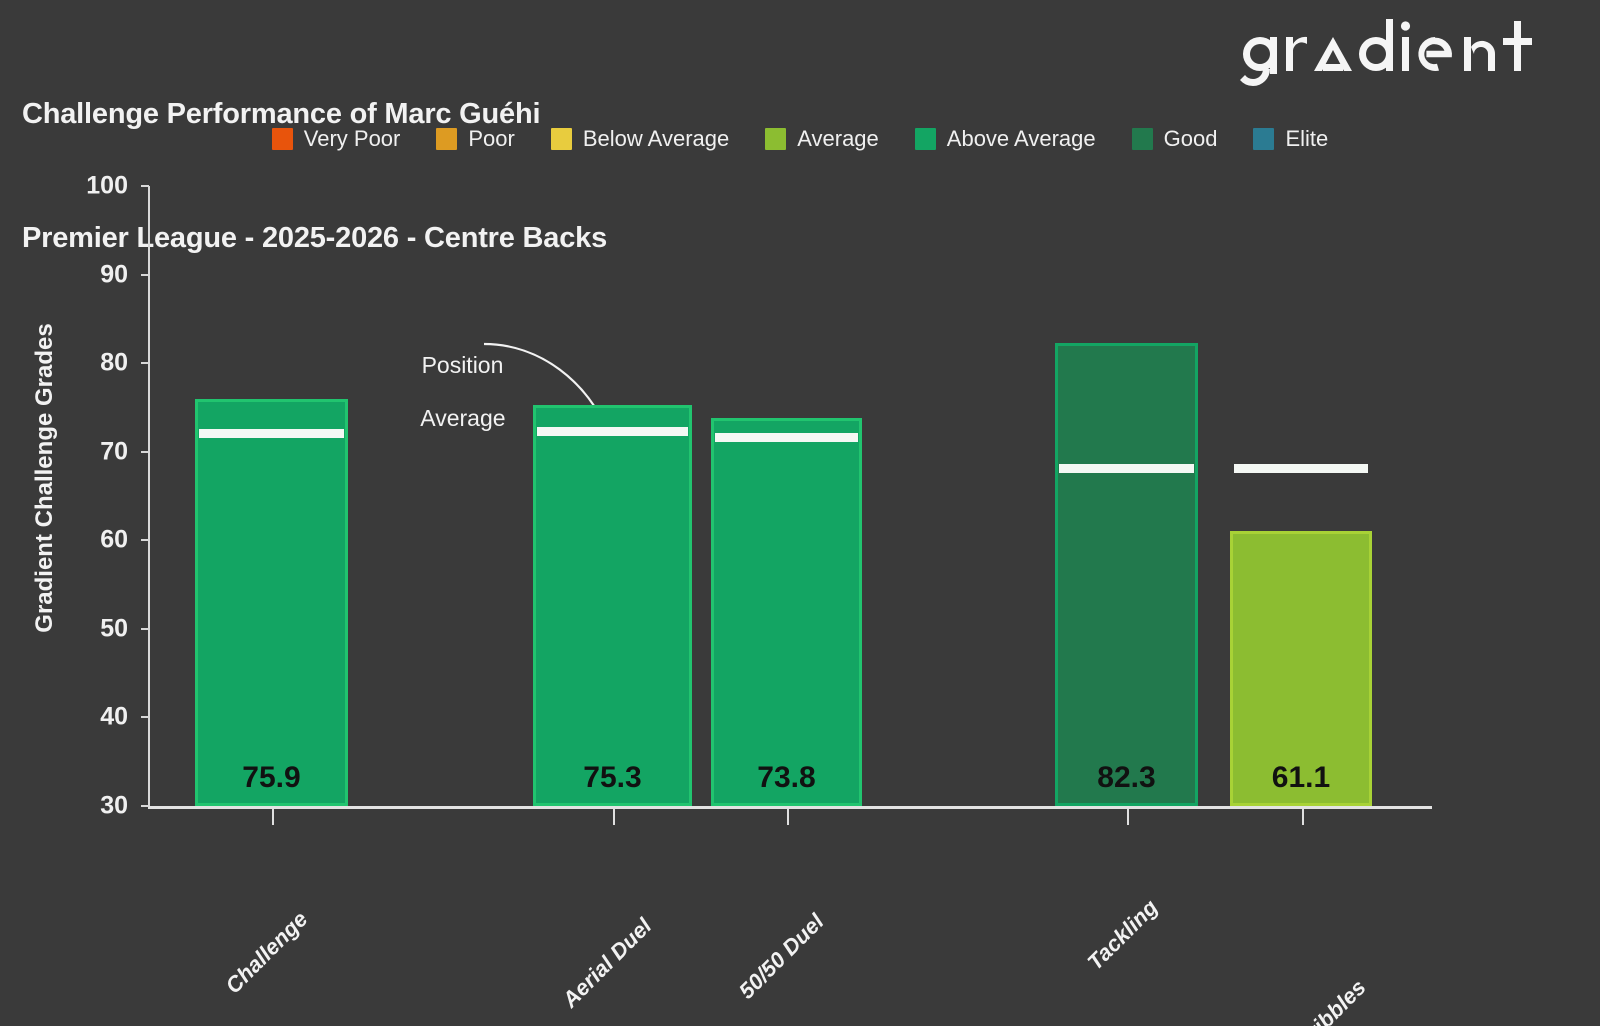  What do you see at coordinates (352, 138) in the screenshot?
I see `legend-item-label: Very Poor` at bounding box center [352, 138].